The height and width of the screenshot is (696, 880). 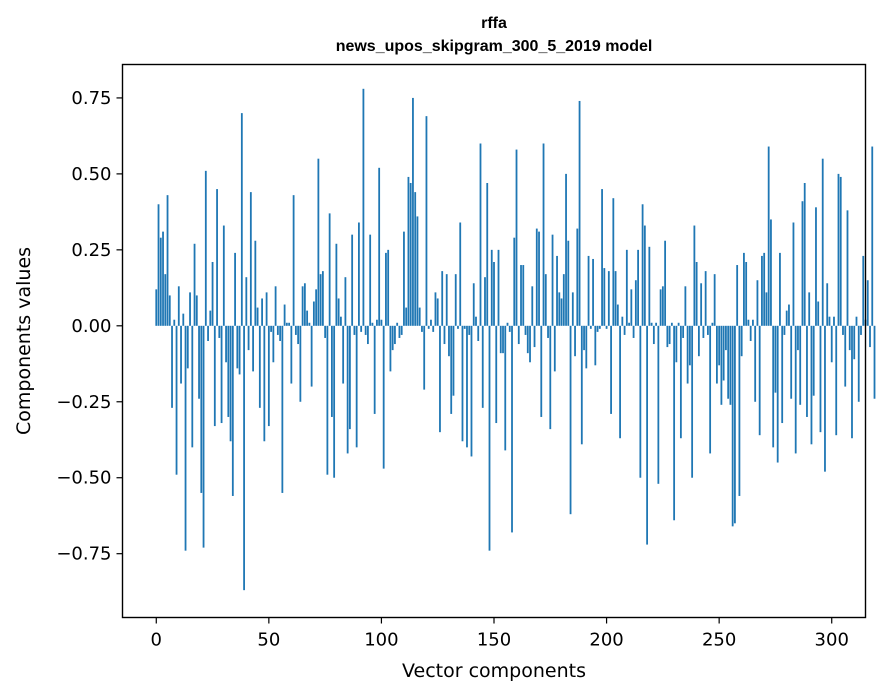 I want to click on y-tick-label: 0.00, so click(x=91, y=326).